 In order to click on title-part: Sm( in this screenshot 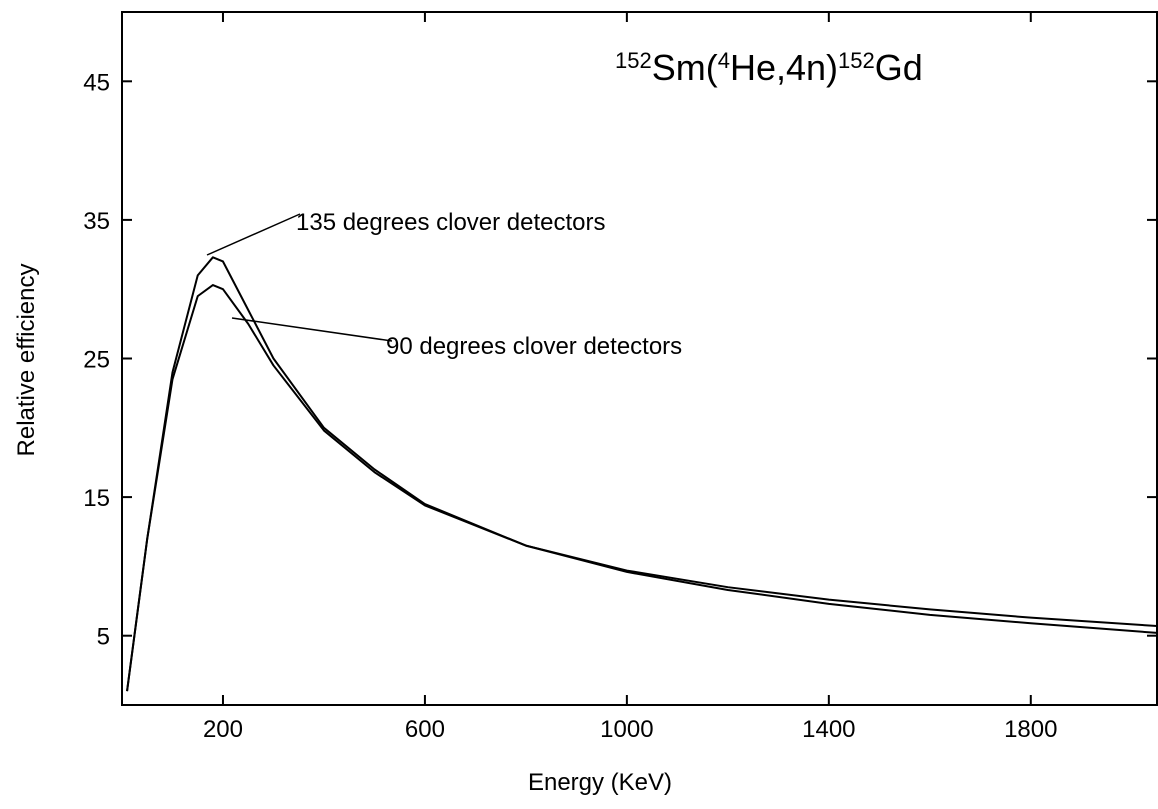, I will do `click(685, 67)`.